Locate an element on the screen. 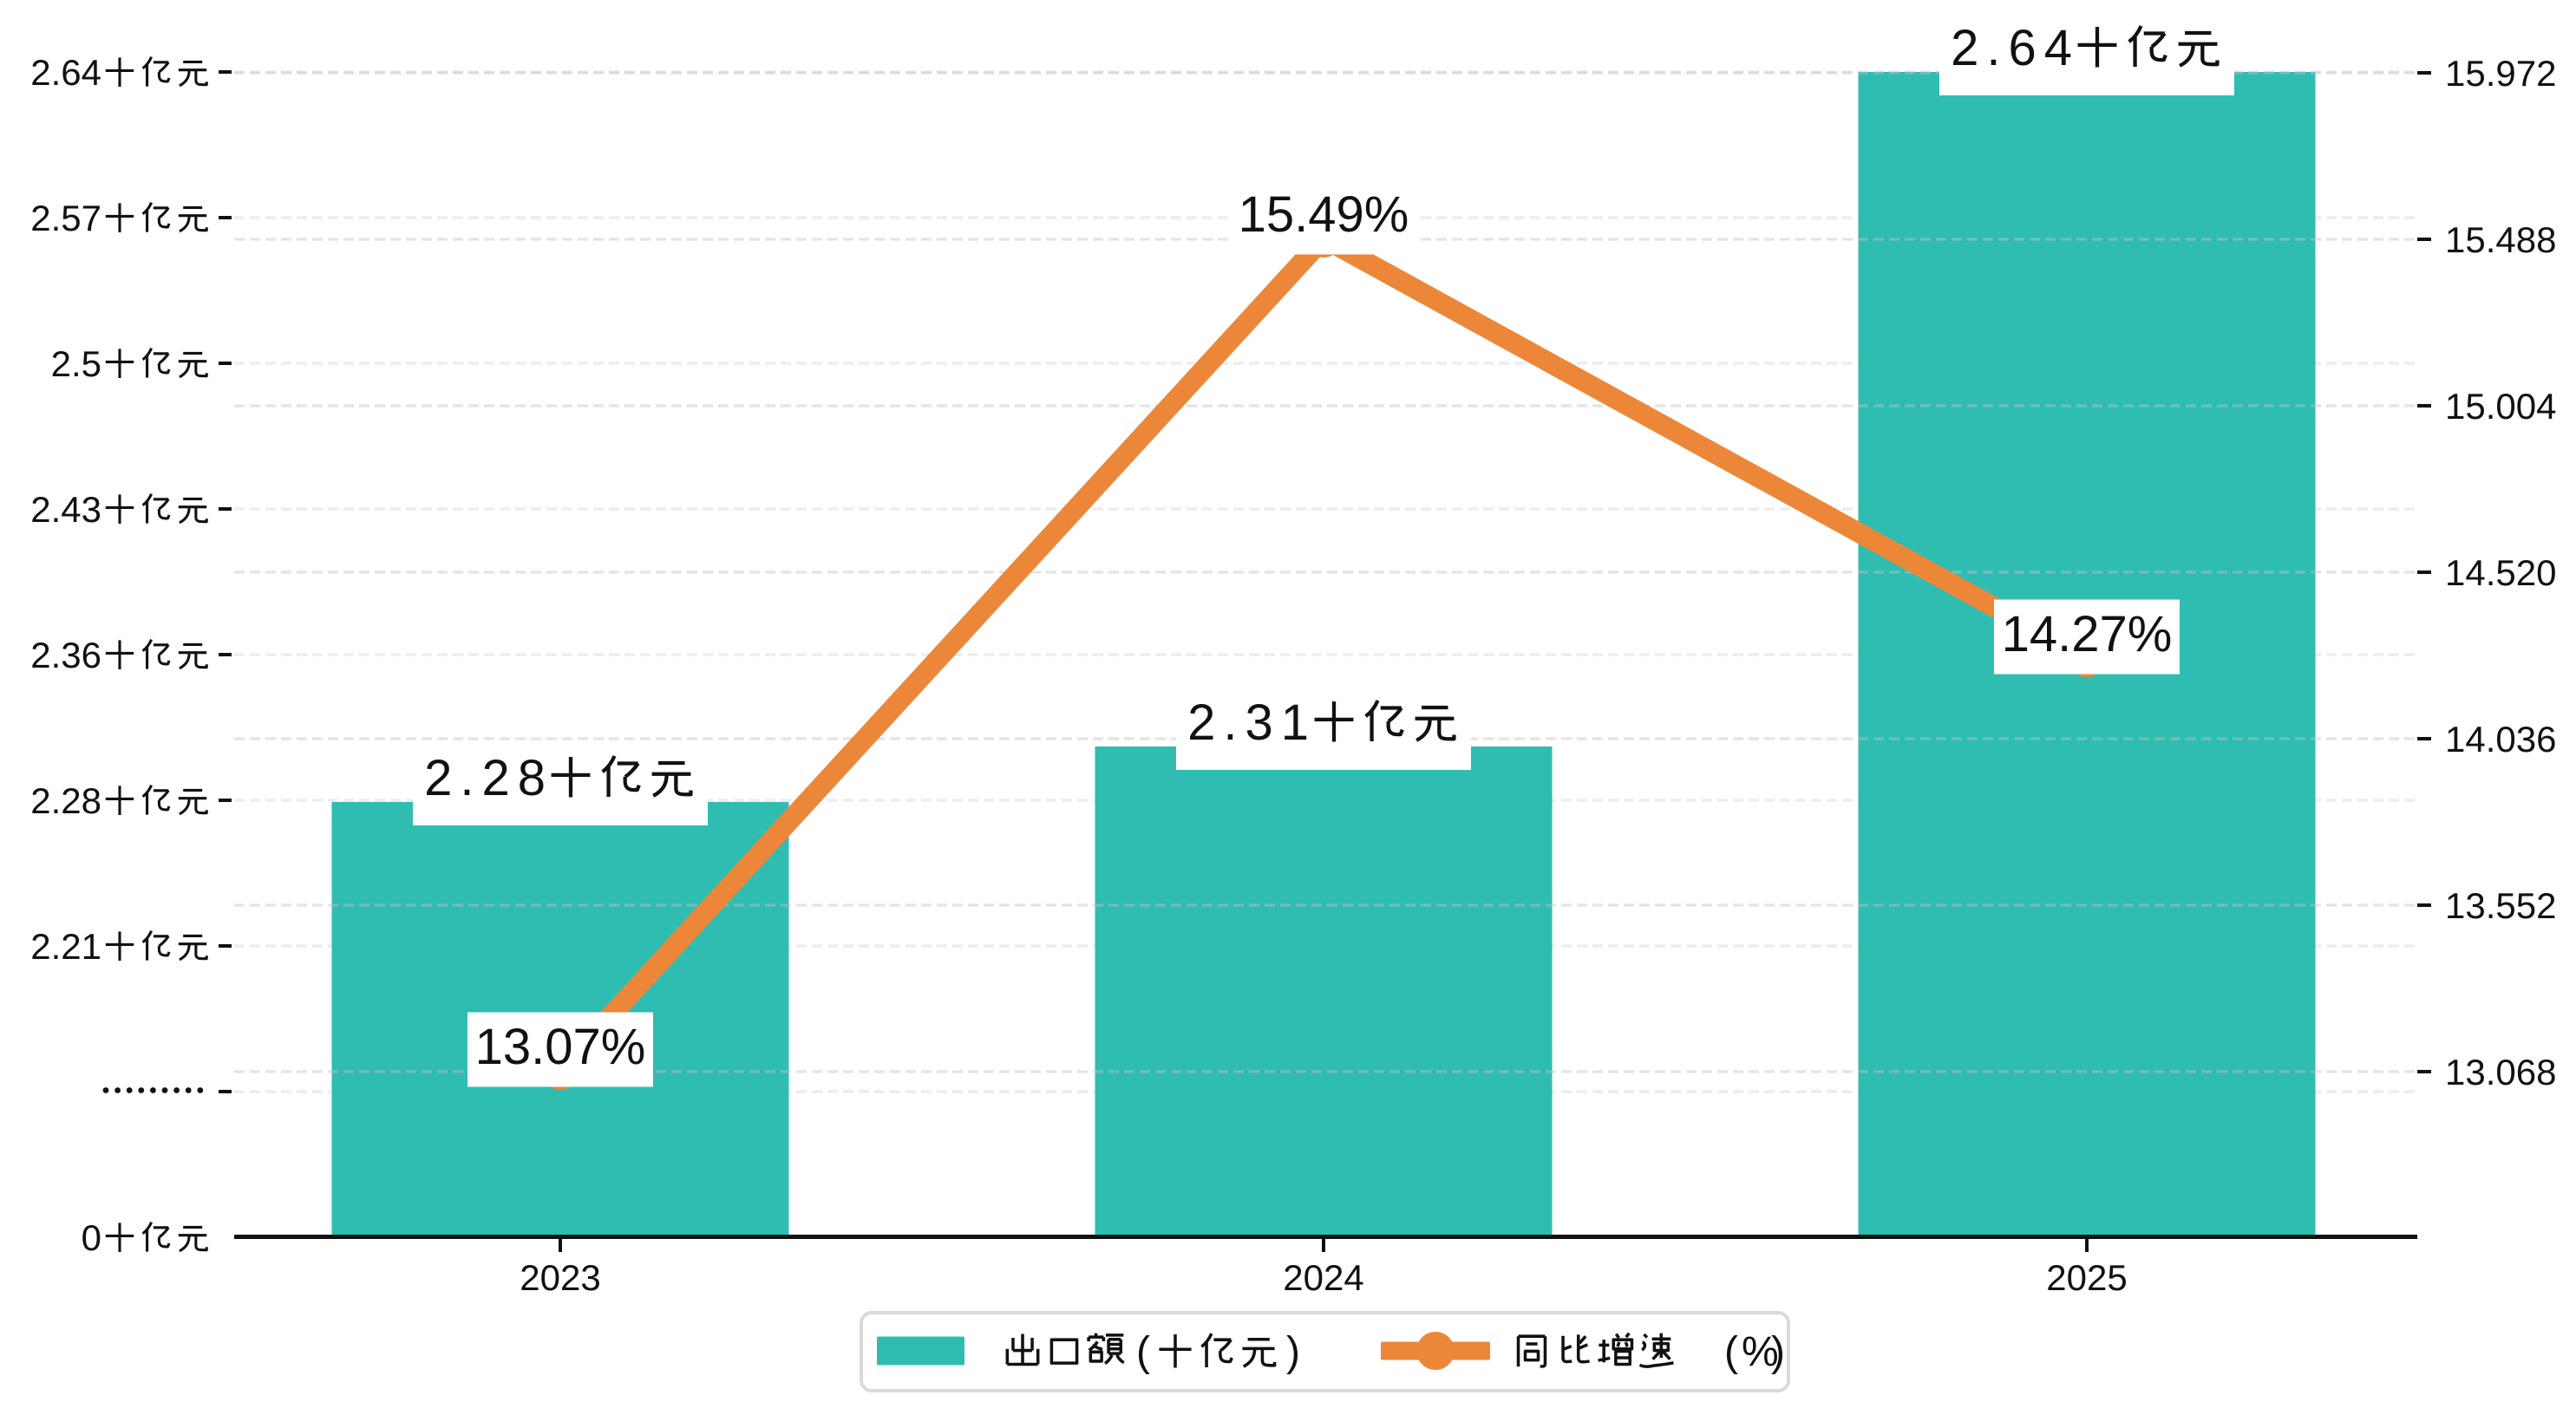 The width and height of the screenshot is (2576, 1415). svg-text: 13.068 is located at coordinates (2500, 1072).